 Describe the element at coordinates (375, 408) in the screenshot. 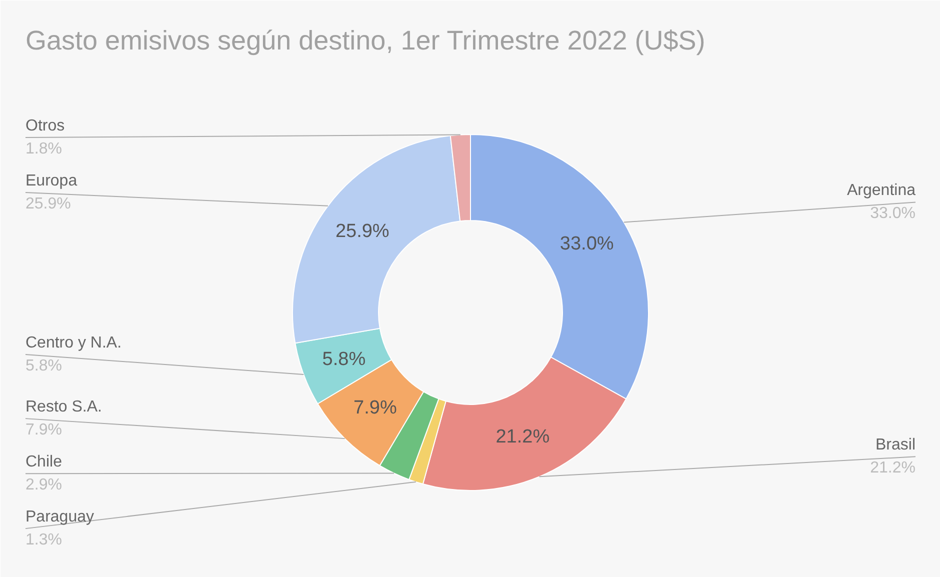

I see `data-label: 7.9%` at that location.